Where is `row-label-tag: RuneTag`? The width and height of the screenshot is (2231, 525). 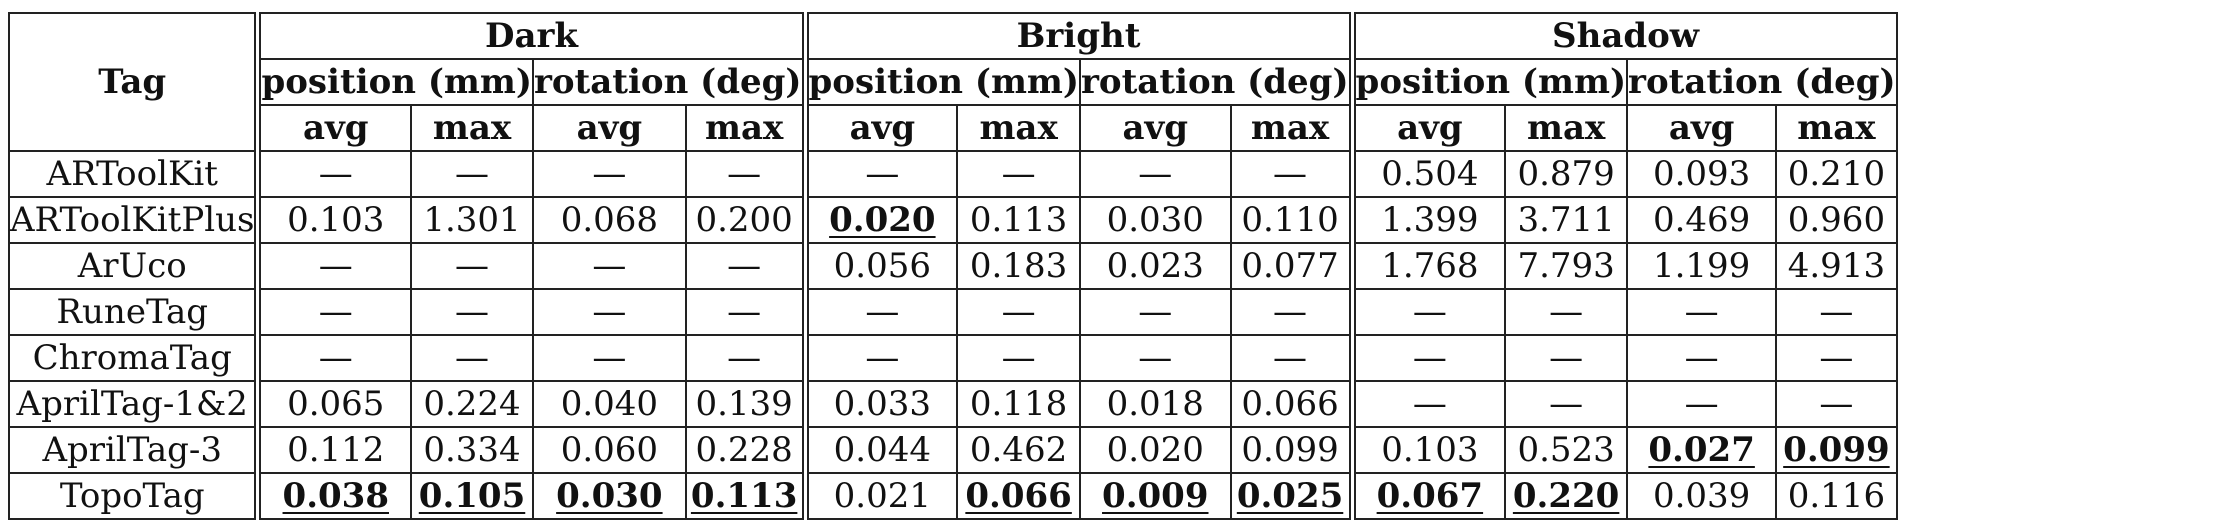 row-label-tag: RuneTag is located at coordinates (135, 312).